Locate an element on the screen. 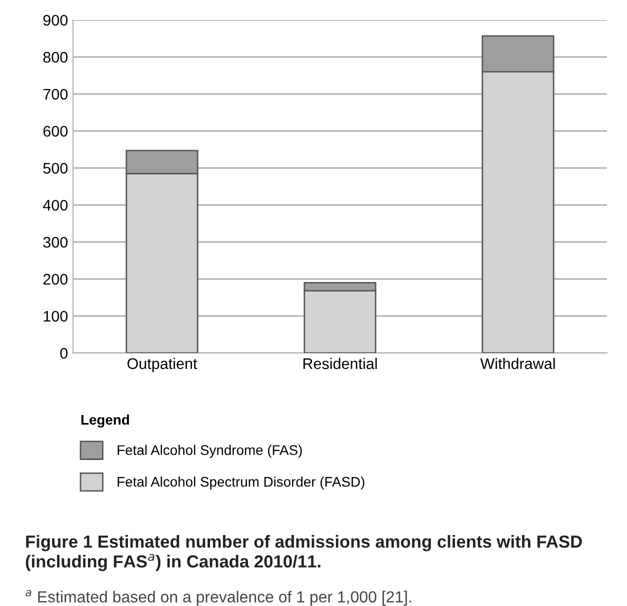  y-tick-label: 200 is located at coordinates (55, 279).